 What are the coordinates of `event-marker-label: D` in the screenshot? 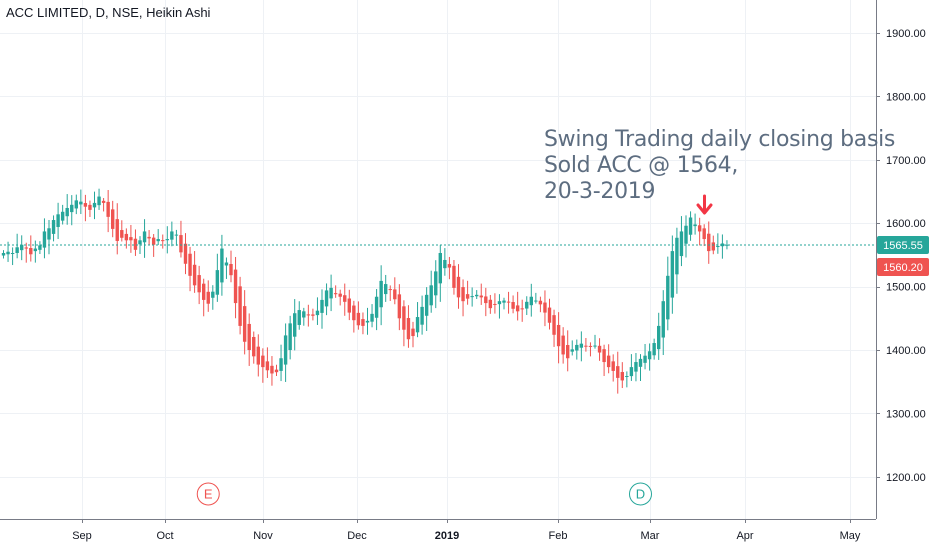 It's located at (640, 494).